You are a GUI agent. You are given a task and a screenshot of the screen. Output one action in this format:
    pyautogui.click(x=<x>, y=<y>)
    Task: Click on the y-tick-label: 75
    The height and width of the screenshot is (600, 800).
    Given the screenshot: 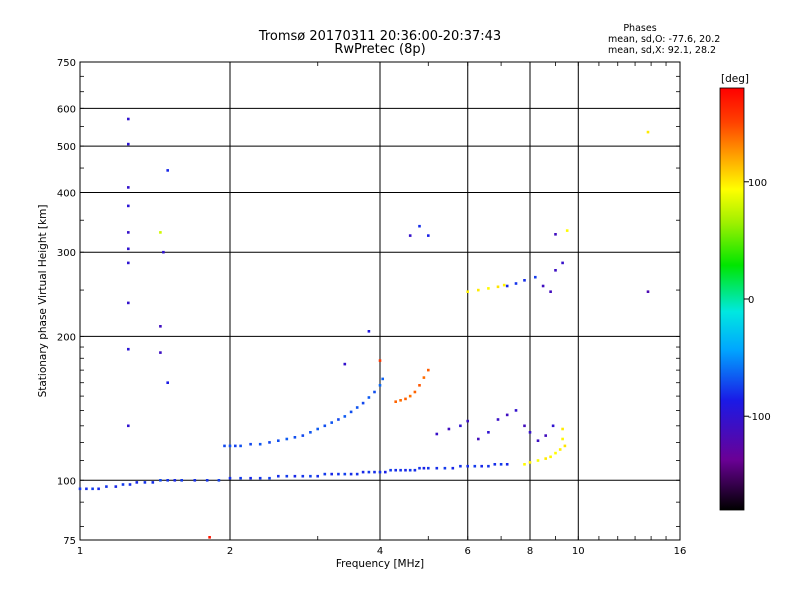 What is the action you would take?
    pyautogui.click(x=69, y=541)
    